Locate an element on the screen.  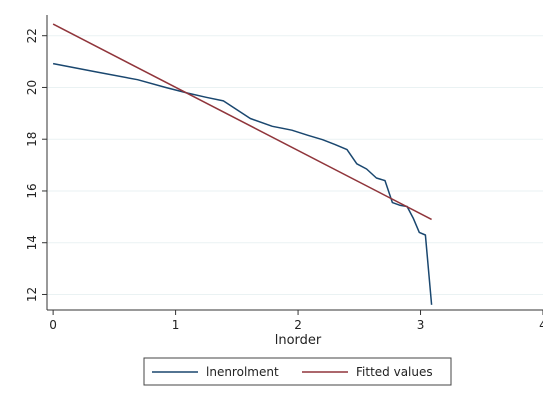
x-tick-label: 4 is located at coordinates (541, 325).